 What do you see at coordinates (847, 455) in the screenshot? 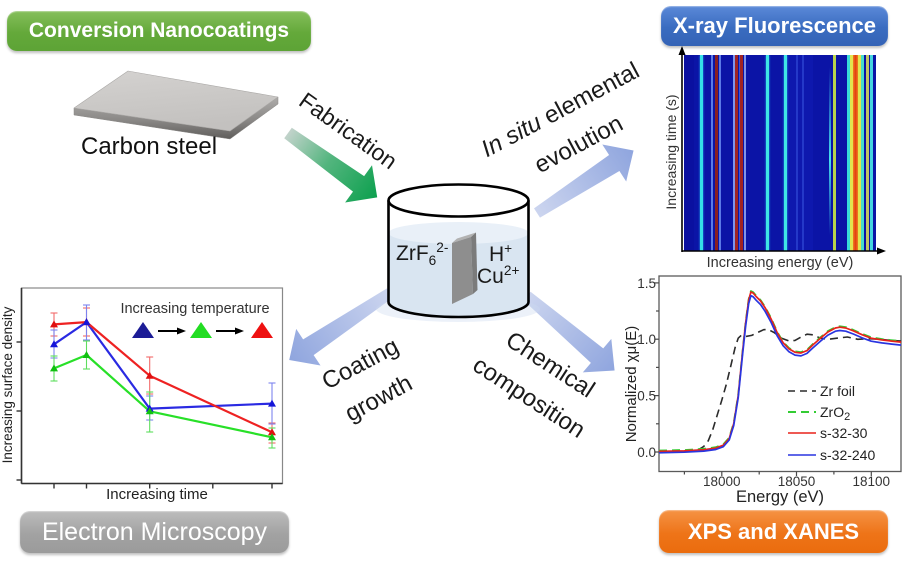
I see `svg-text: s-32-240` at bounding box center [847, 455].